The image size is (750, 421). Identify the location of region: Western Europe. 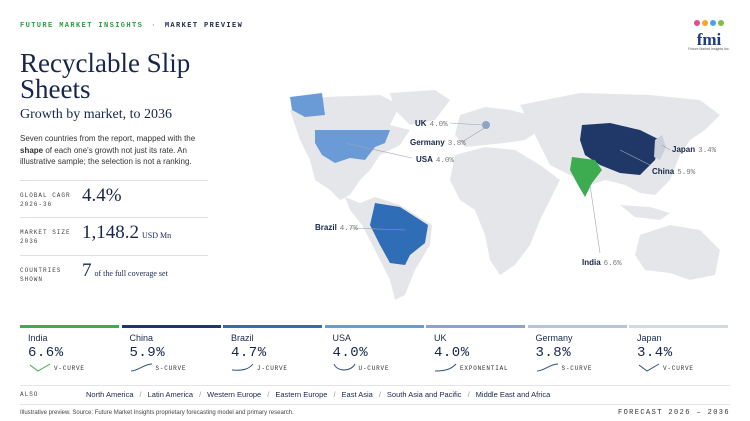
(227, 394).